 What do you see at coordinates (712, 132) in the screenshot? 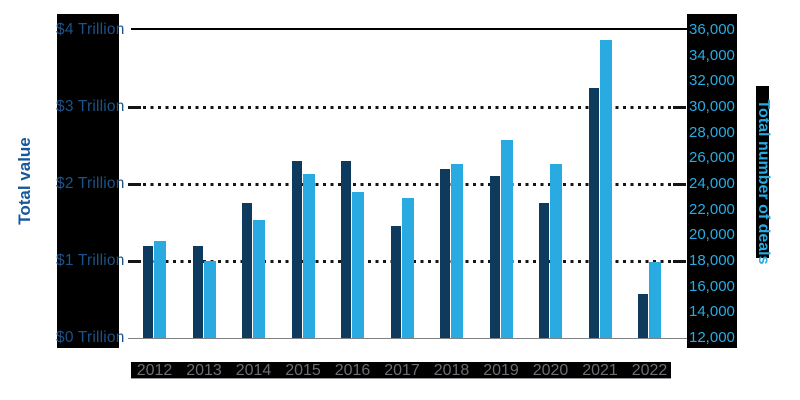
I see `right-tick-label: 28,000` at bounding box center [712, 132].